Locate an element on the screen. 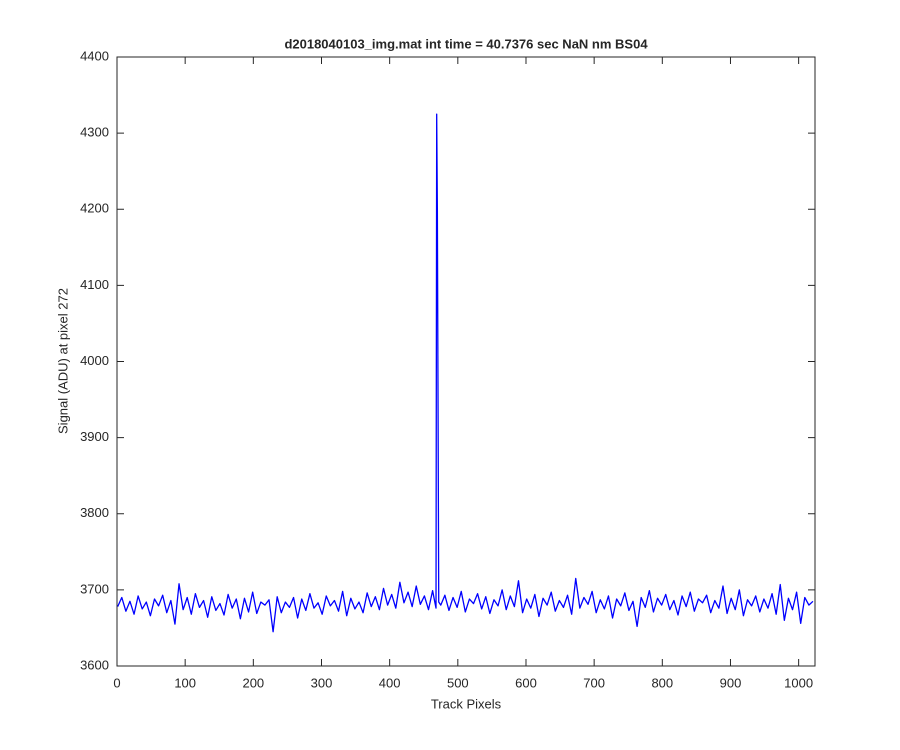 The image size is (900, 750). x-tick-label: 100 is located at coordinates (185, 682).